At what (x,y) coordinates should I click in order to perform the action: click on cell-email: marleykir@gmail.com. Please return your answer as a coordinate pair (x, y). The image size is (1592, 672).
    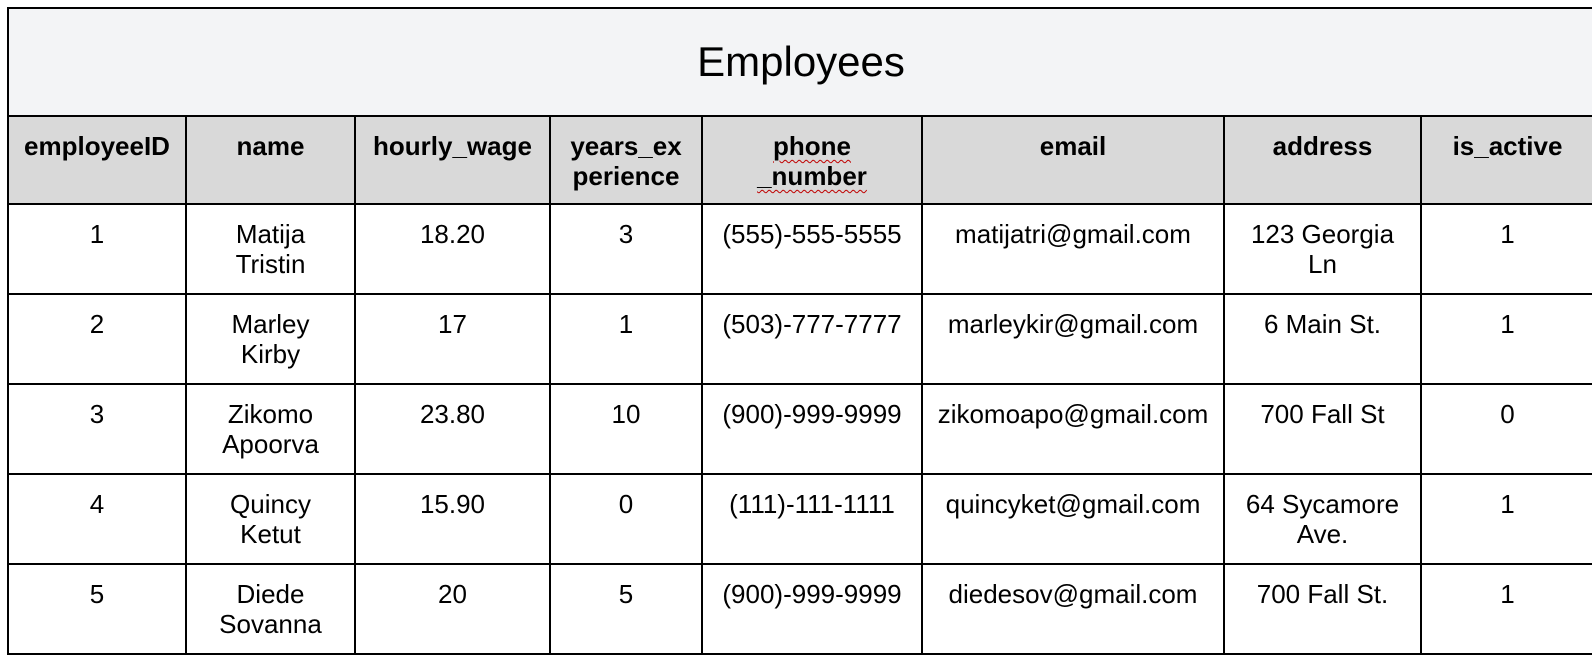
    Looking at the image, I should click on (1073, 339).